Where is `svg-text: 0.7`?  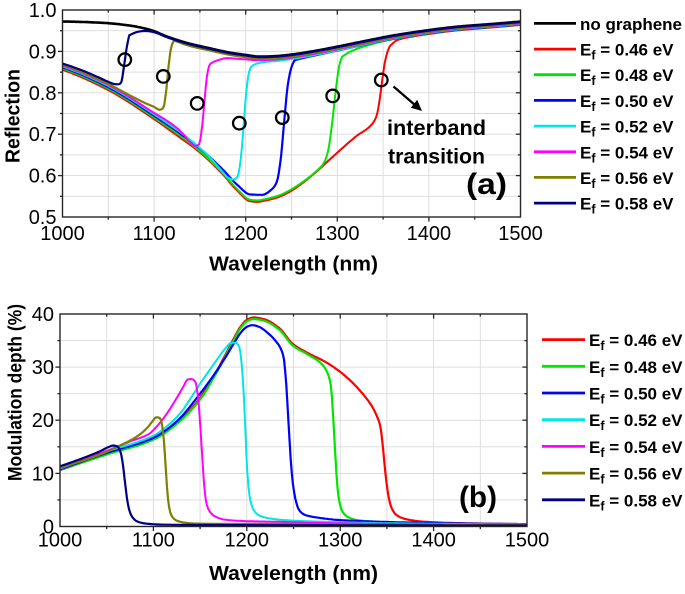 svg-text: 0.7 is located at coordinates (43, 135).